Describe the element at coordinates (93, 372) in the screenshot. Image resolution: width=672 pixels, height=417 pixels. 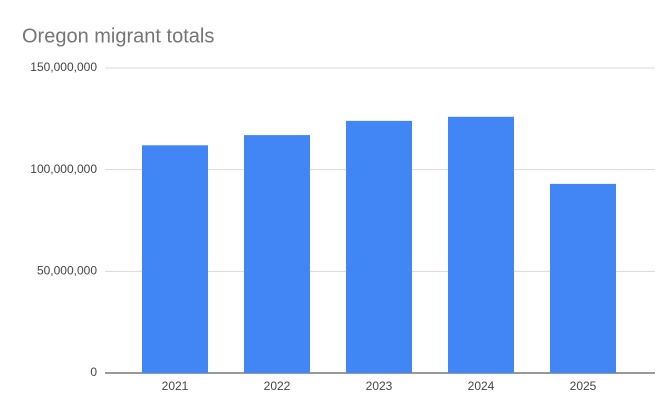
I see `y-tick-label: 0` at that location.